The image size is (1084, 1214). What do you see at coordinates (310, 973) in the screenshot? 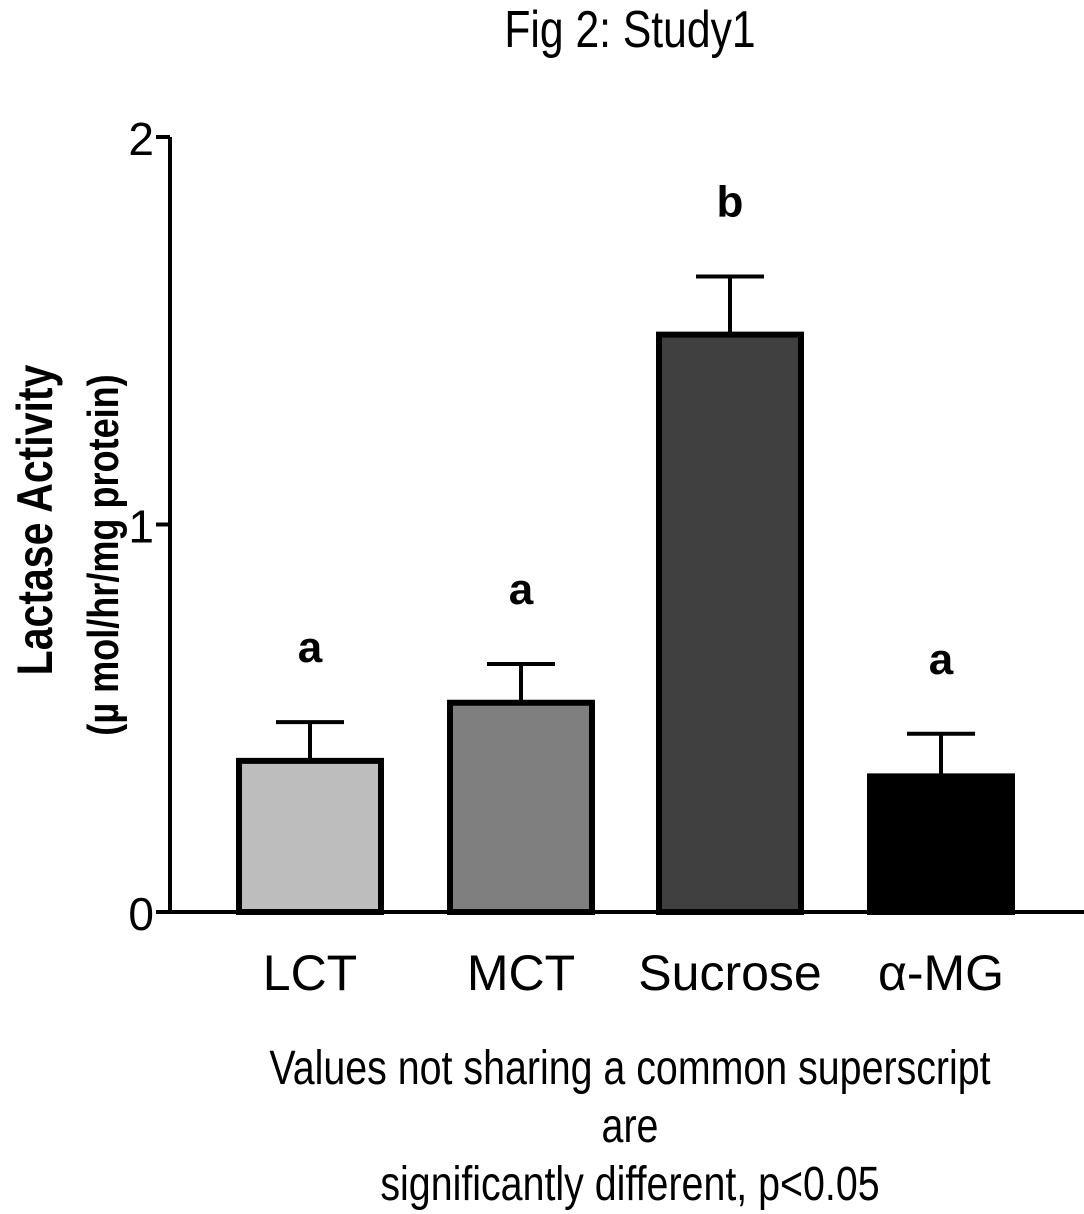
I see `x-tick-label: LCT` at bounding box center [310, 973].